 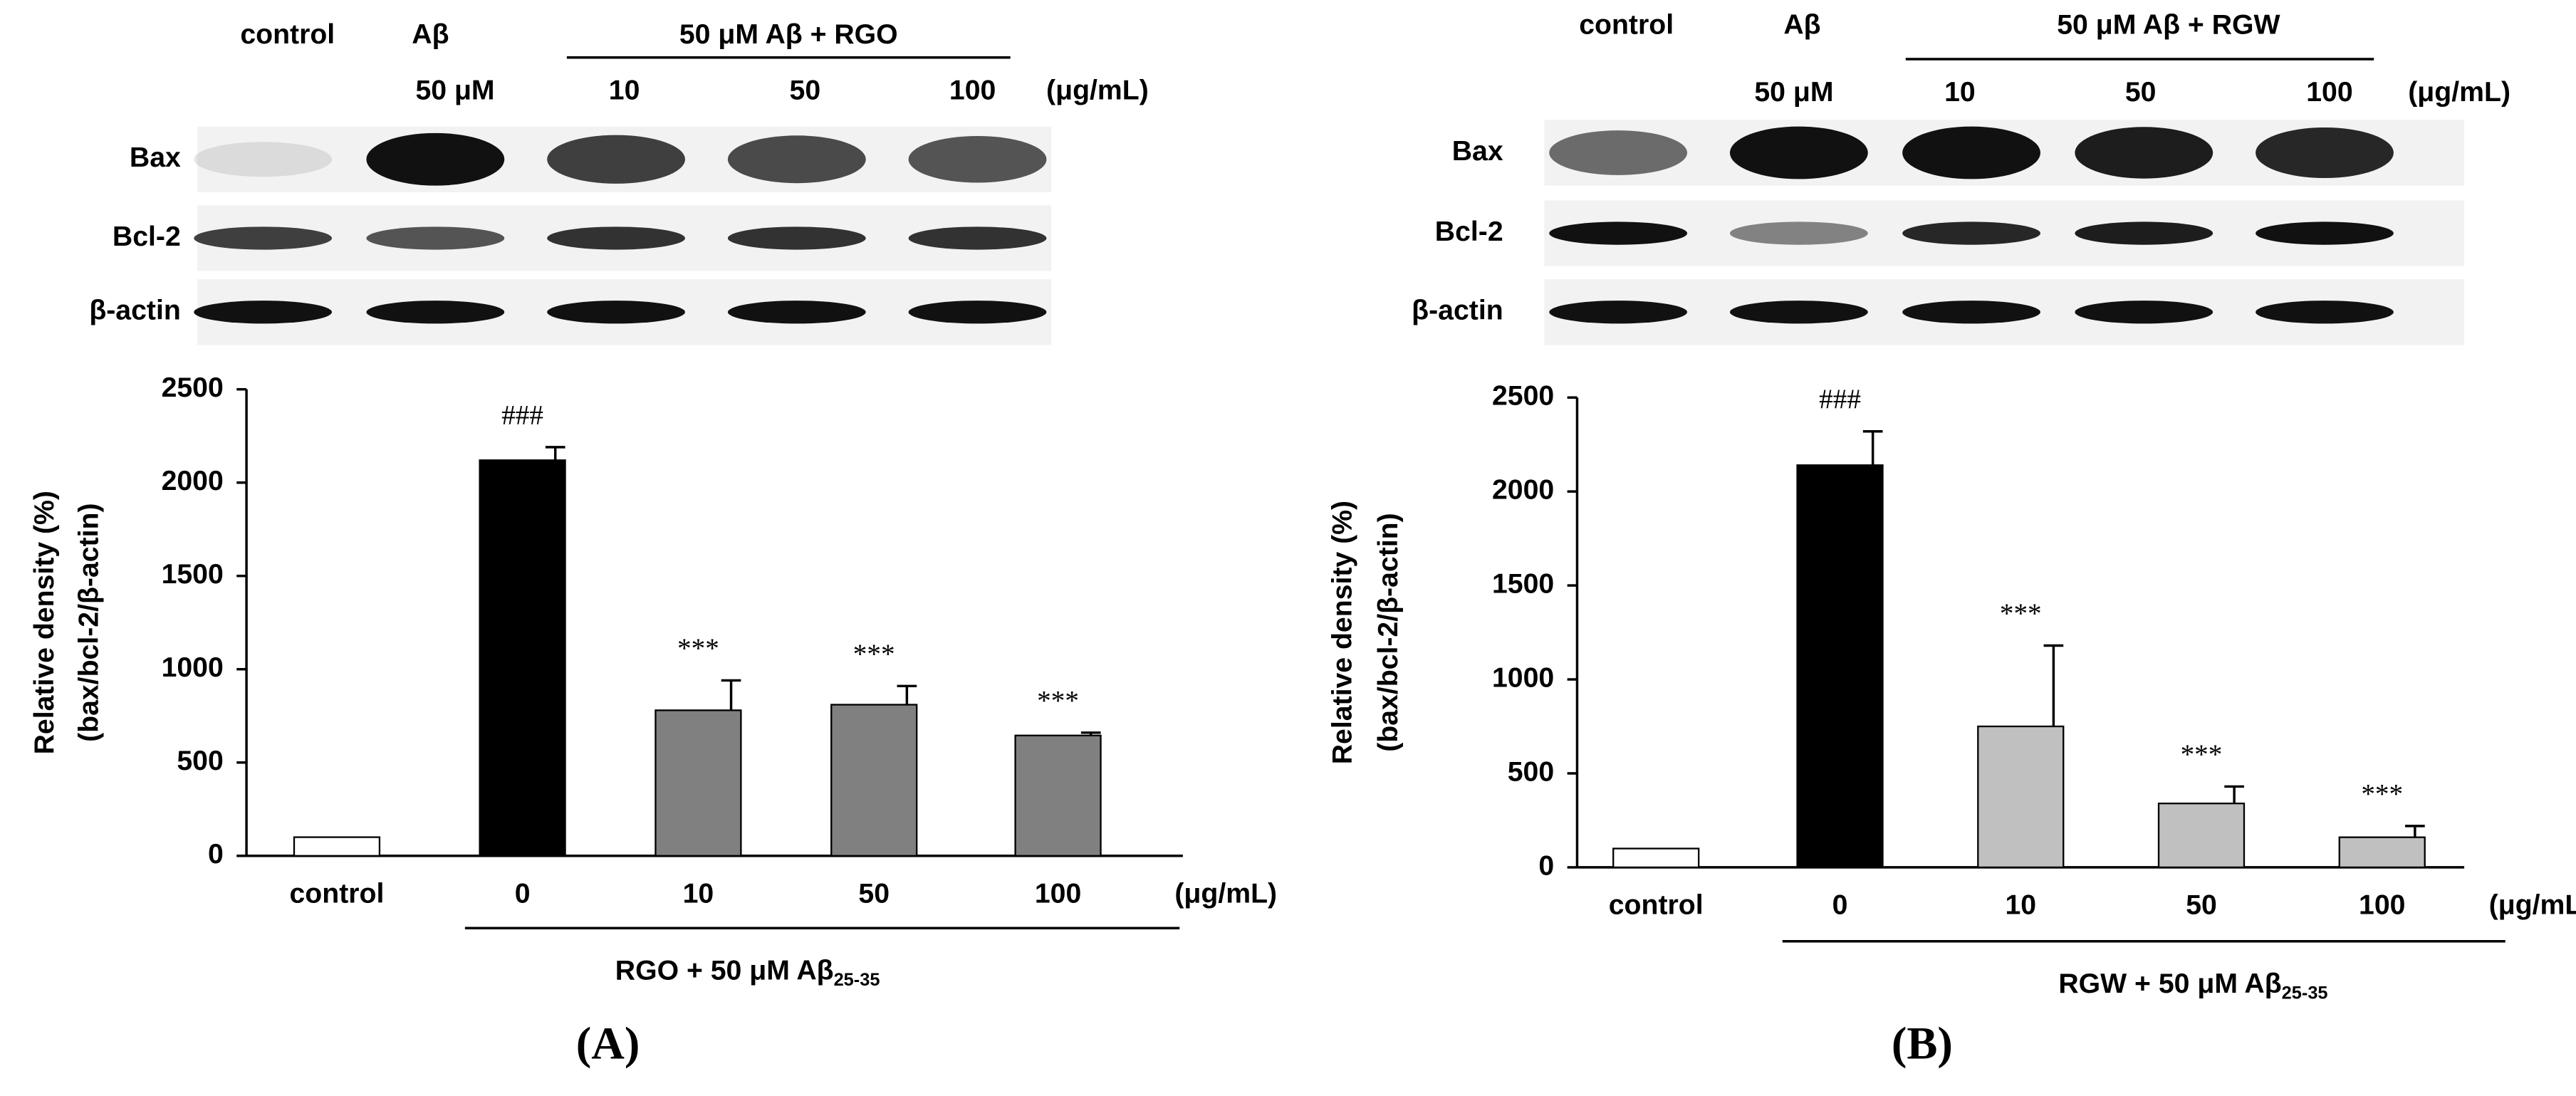 What do you see at coordinates (1840, 905) in the screenshot?
I see `x-tick-label: 0` at bounding box center [1840, 905].